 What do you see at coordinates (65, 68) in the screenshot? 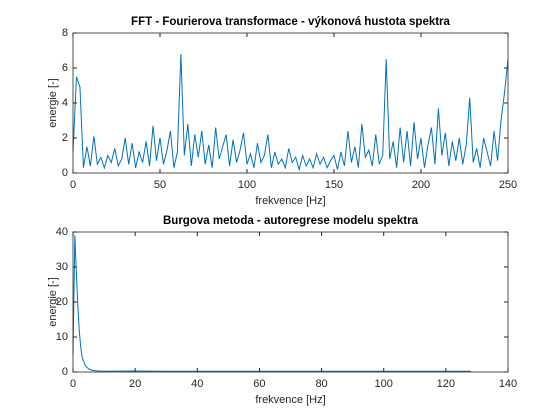
I see `y-tick-label: 6` at bounding box center [65, 68].